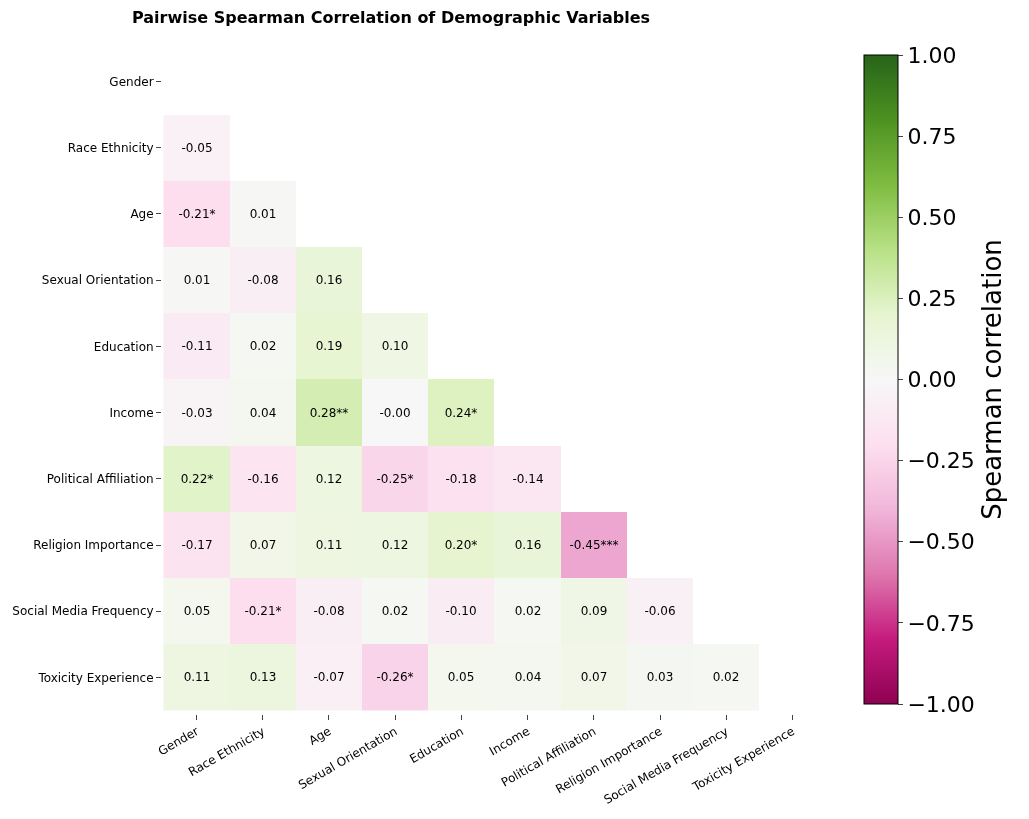  What do you see at coordinates (329, 677) in the screenshot?
I see `data-label: -0.07` at bounding box center [329, 677].